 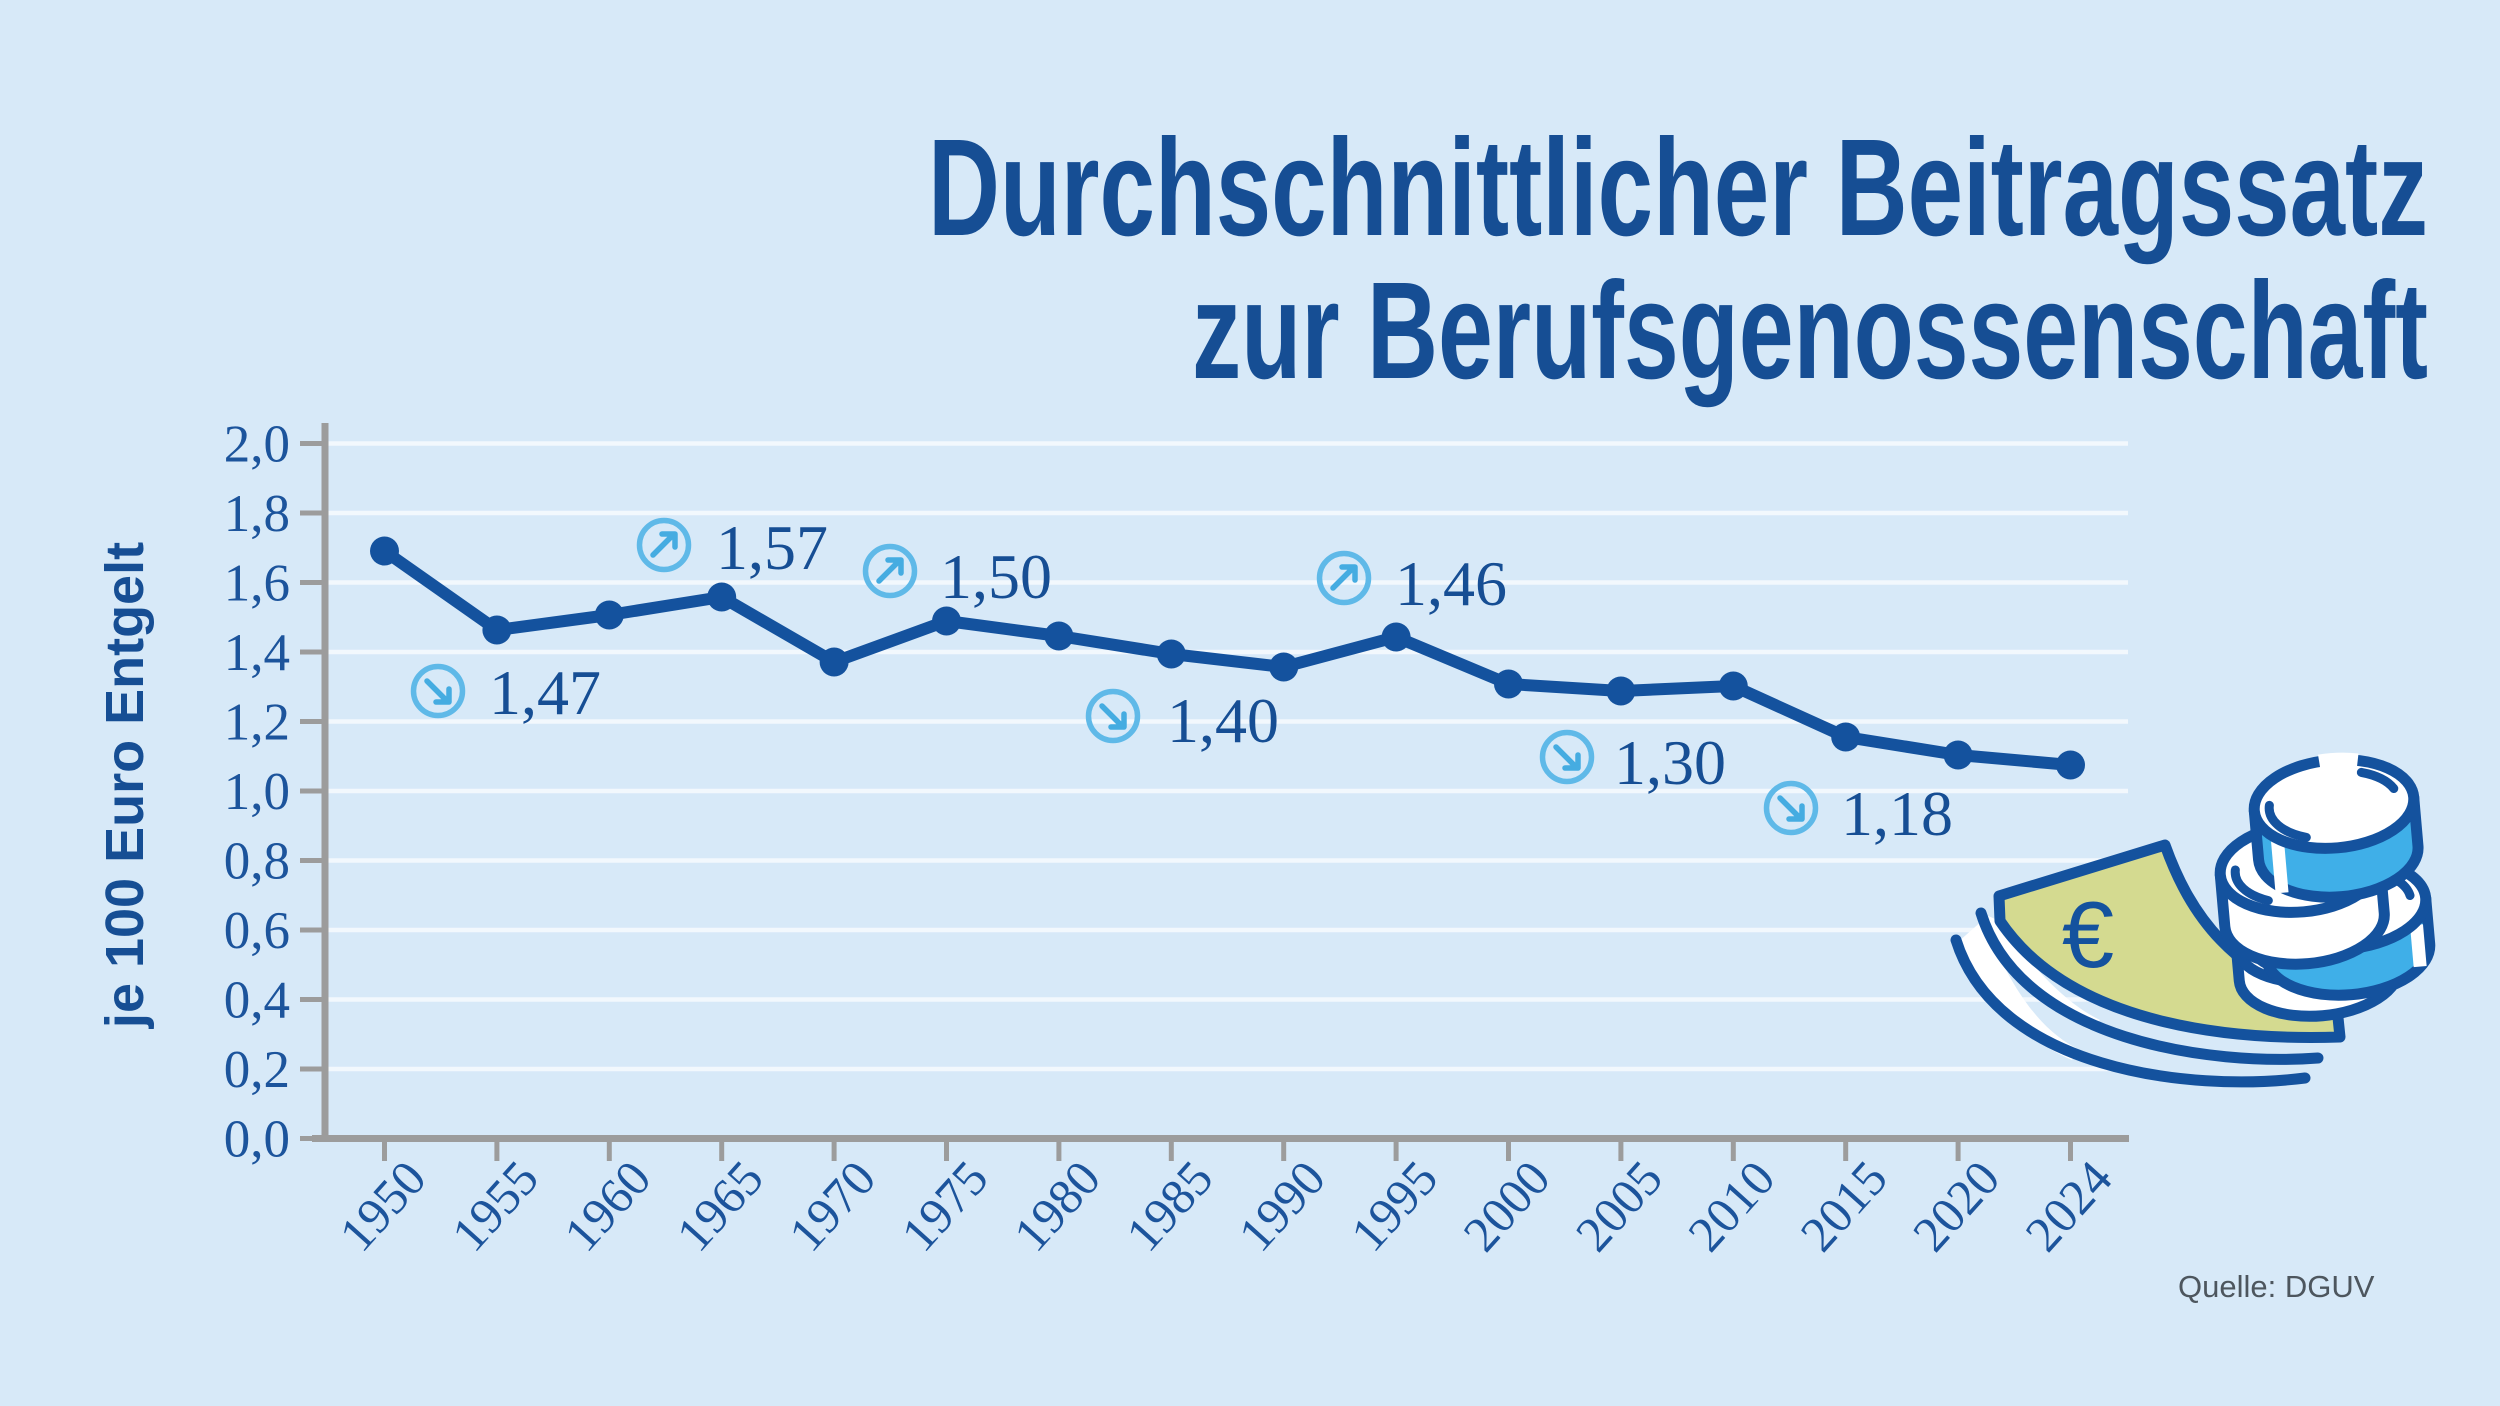 What do you see at coordinates (1670, 762) in the screenshot?
I see `svg-text: 1,30` at bounding box center [1670, 762].